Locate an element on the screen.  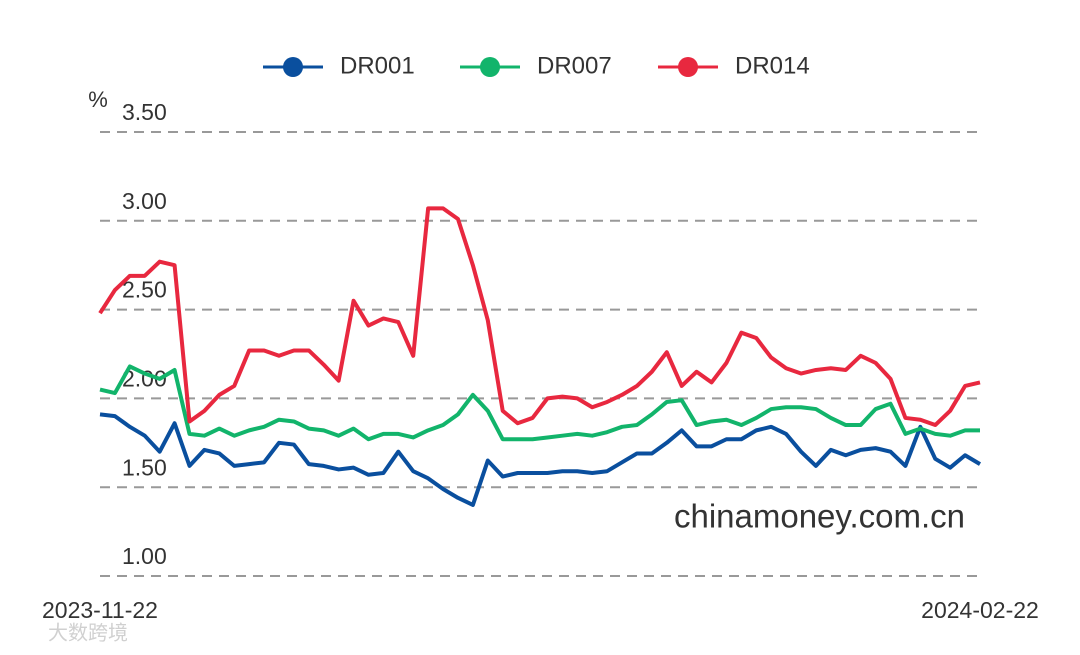
y-tick-label: 3.50 is located at coordinates (144, 112).